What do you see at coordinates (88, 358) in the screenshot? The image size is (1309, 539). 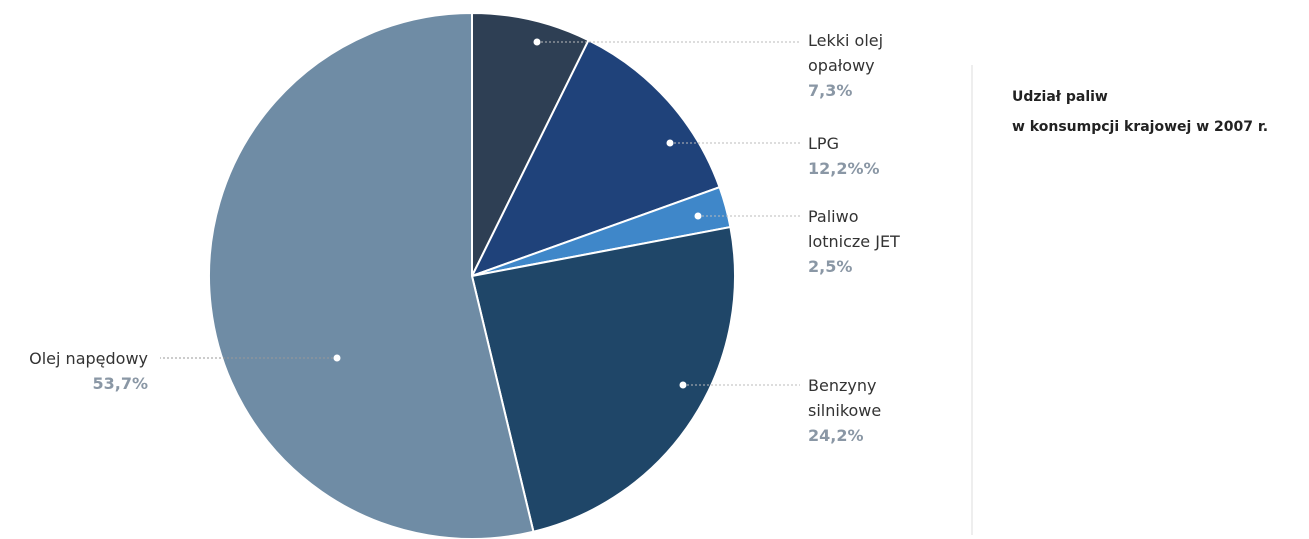 I see `category-label: Olej napędowy` at bounding box center [88, 358].